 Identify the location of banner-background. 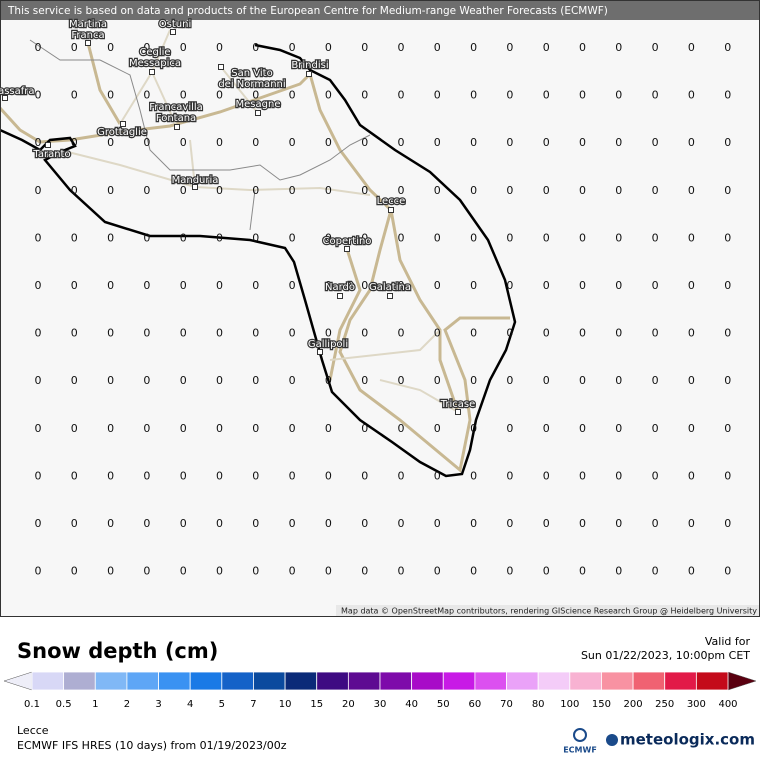
(380, 10).